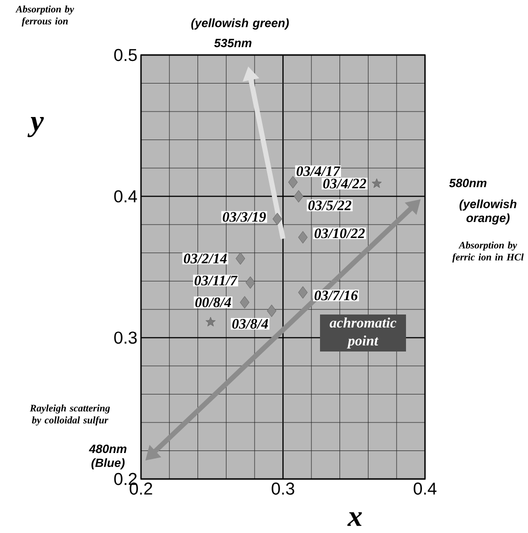  I want to click on annotation: 03/5/22, so click(330, 205).